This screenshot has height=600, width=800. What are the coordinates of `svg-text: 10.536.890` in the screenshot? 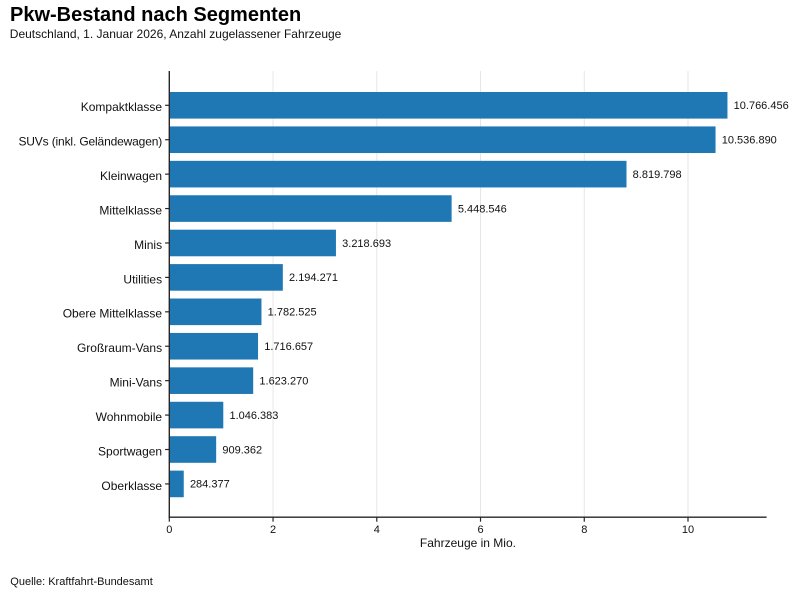 It's located at (749, 141).